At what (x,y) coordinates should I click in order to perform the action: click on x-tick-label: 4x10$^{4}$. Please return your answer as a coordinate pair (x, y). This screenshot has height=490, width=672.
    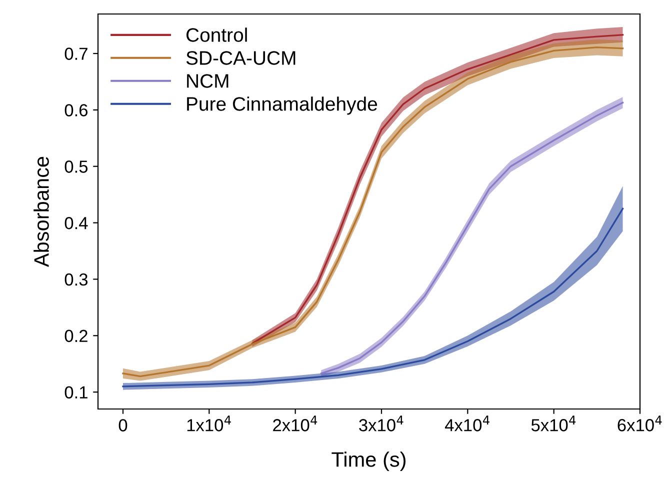
    Looking at the image, I should click on (467, 424).